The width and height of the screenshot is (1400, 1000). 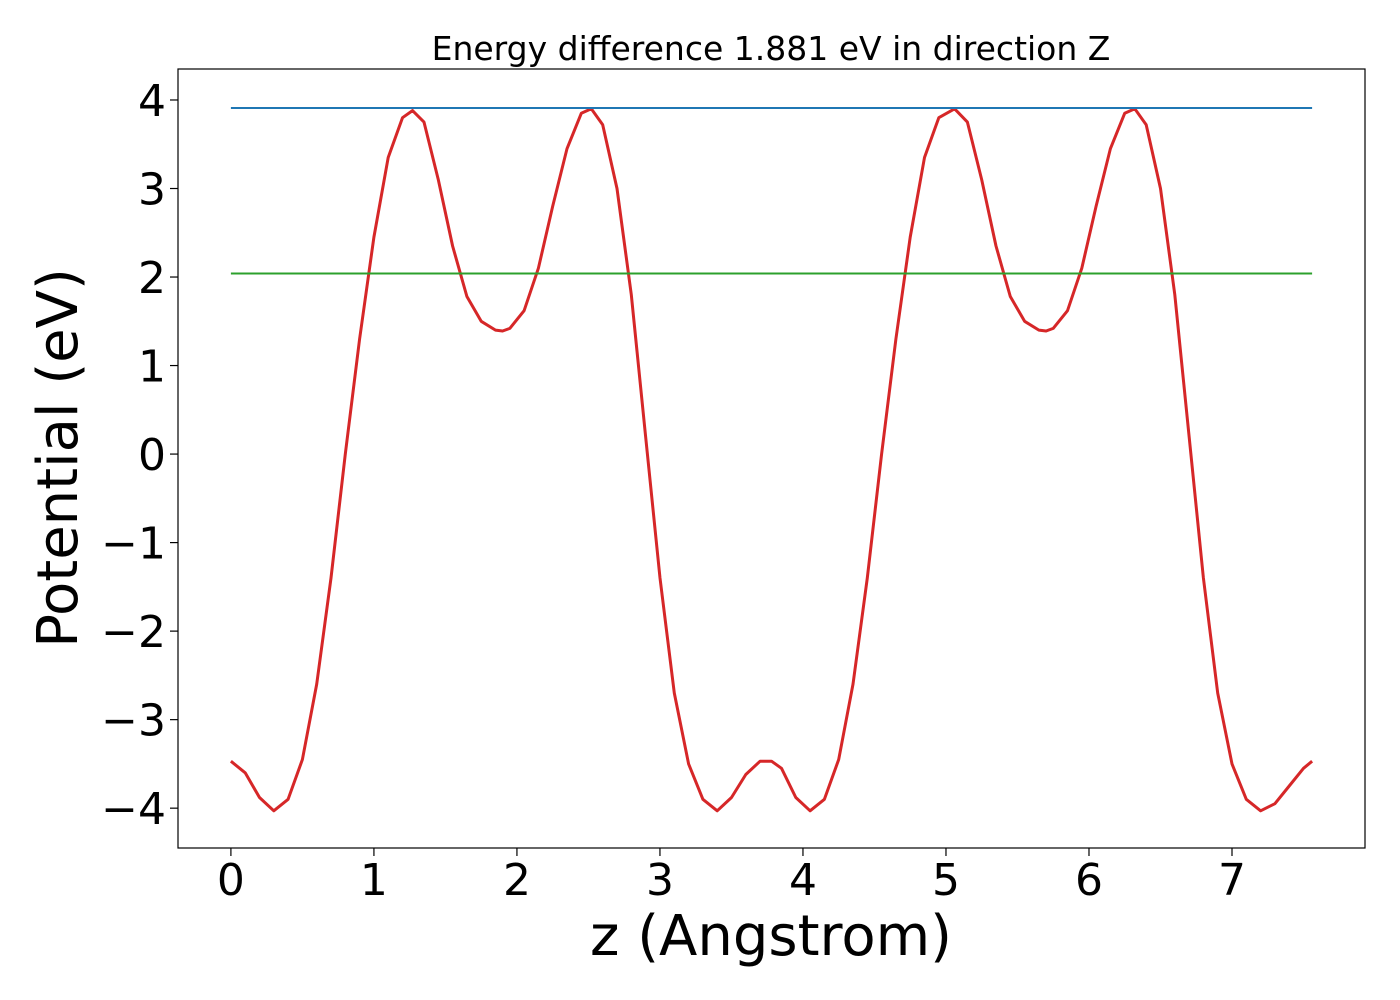 I want to click on y-tick-label: 3, so click(x=152, y=190).